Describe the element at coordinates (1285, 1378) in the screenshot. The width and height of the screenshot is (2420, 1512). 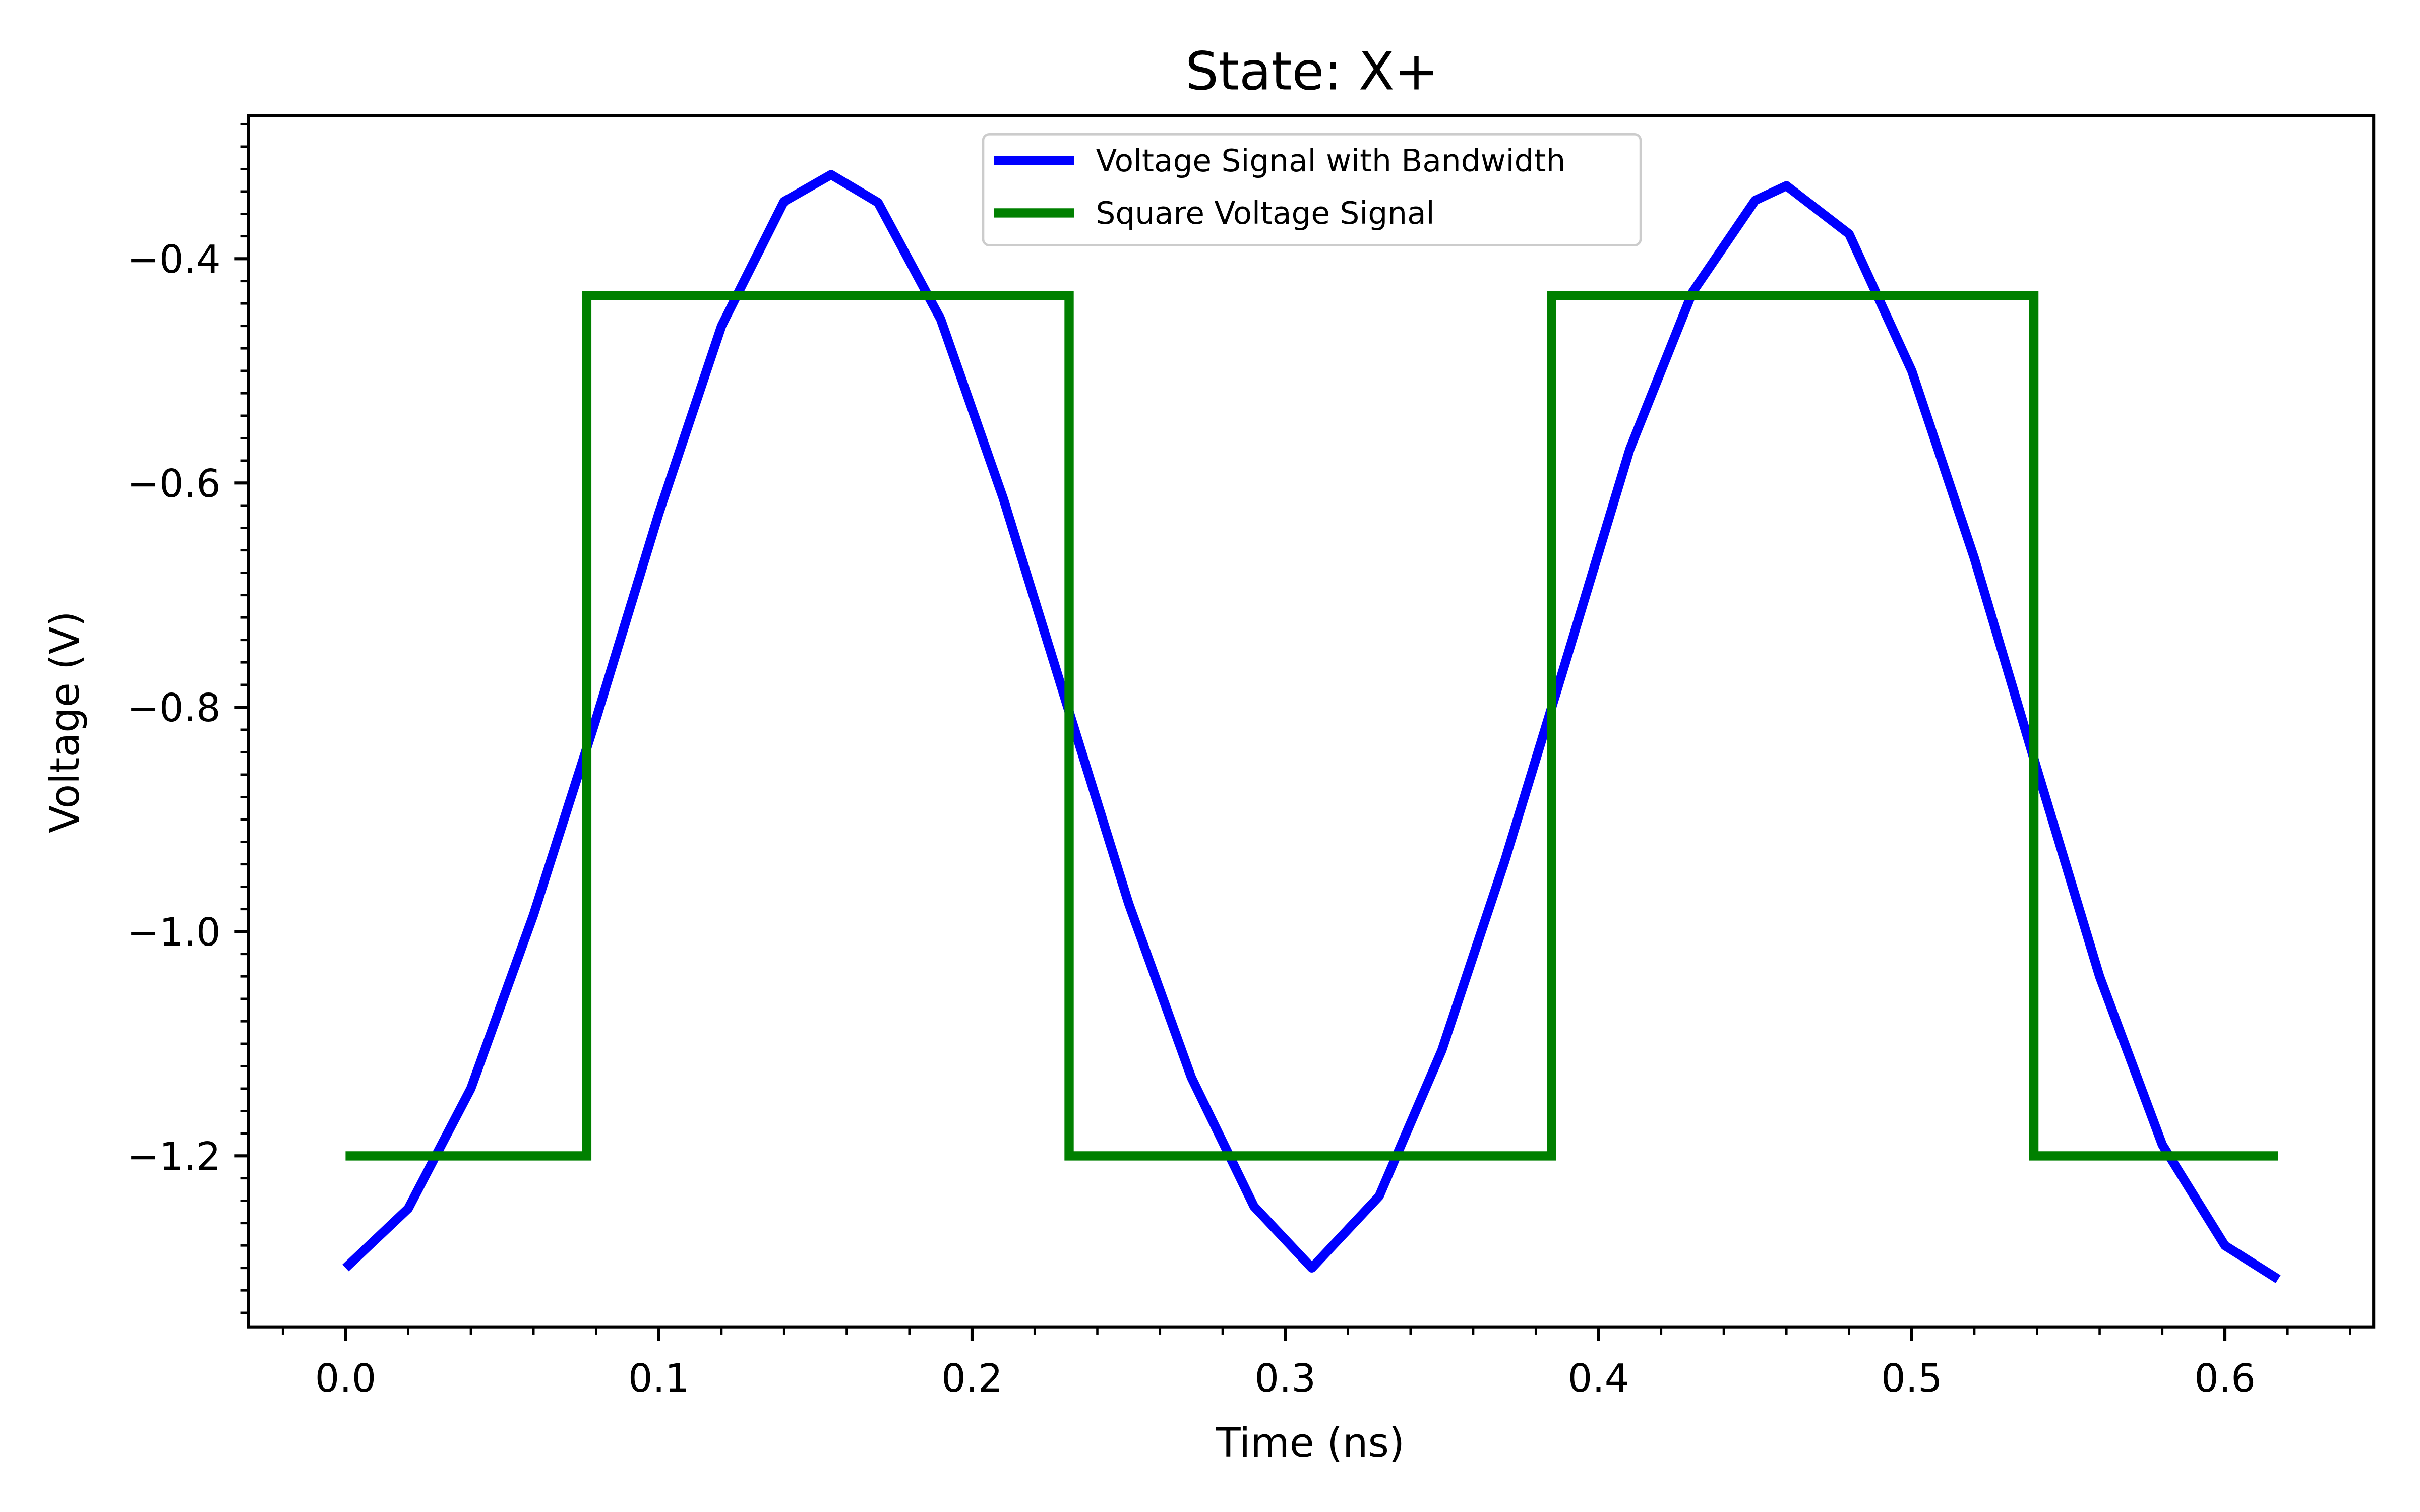
I see `x-tick-label: 0.3` at that location.